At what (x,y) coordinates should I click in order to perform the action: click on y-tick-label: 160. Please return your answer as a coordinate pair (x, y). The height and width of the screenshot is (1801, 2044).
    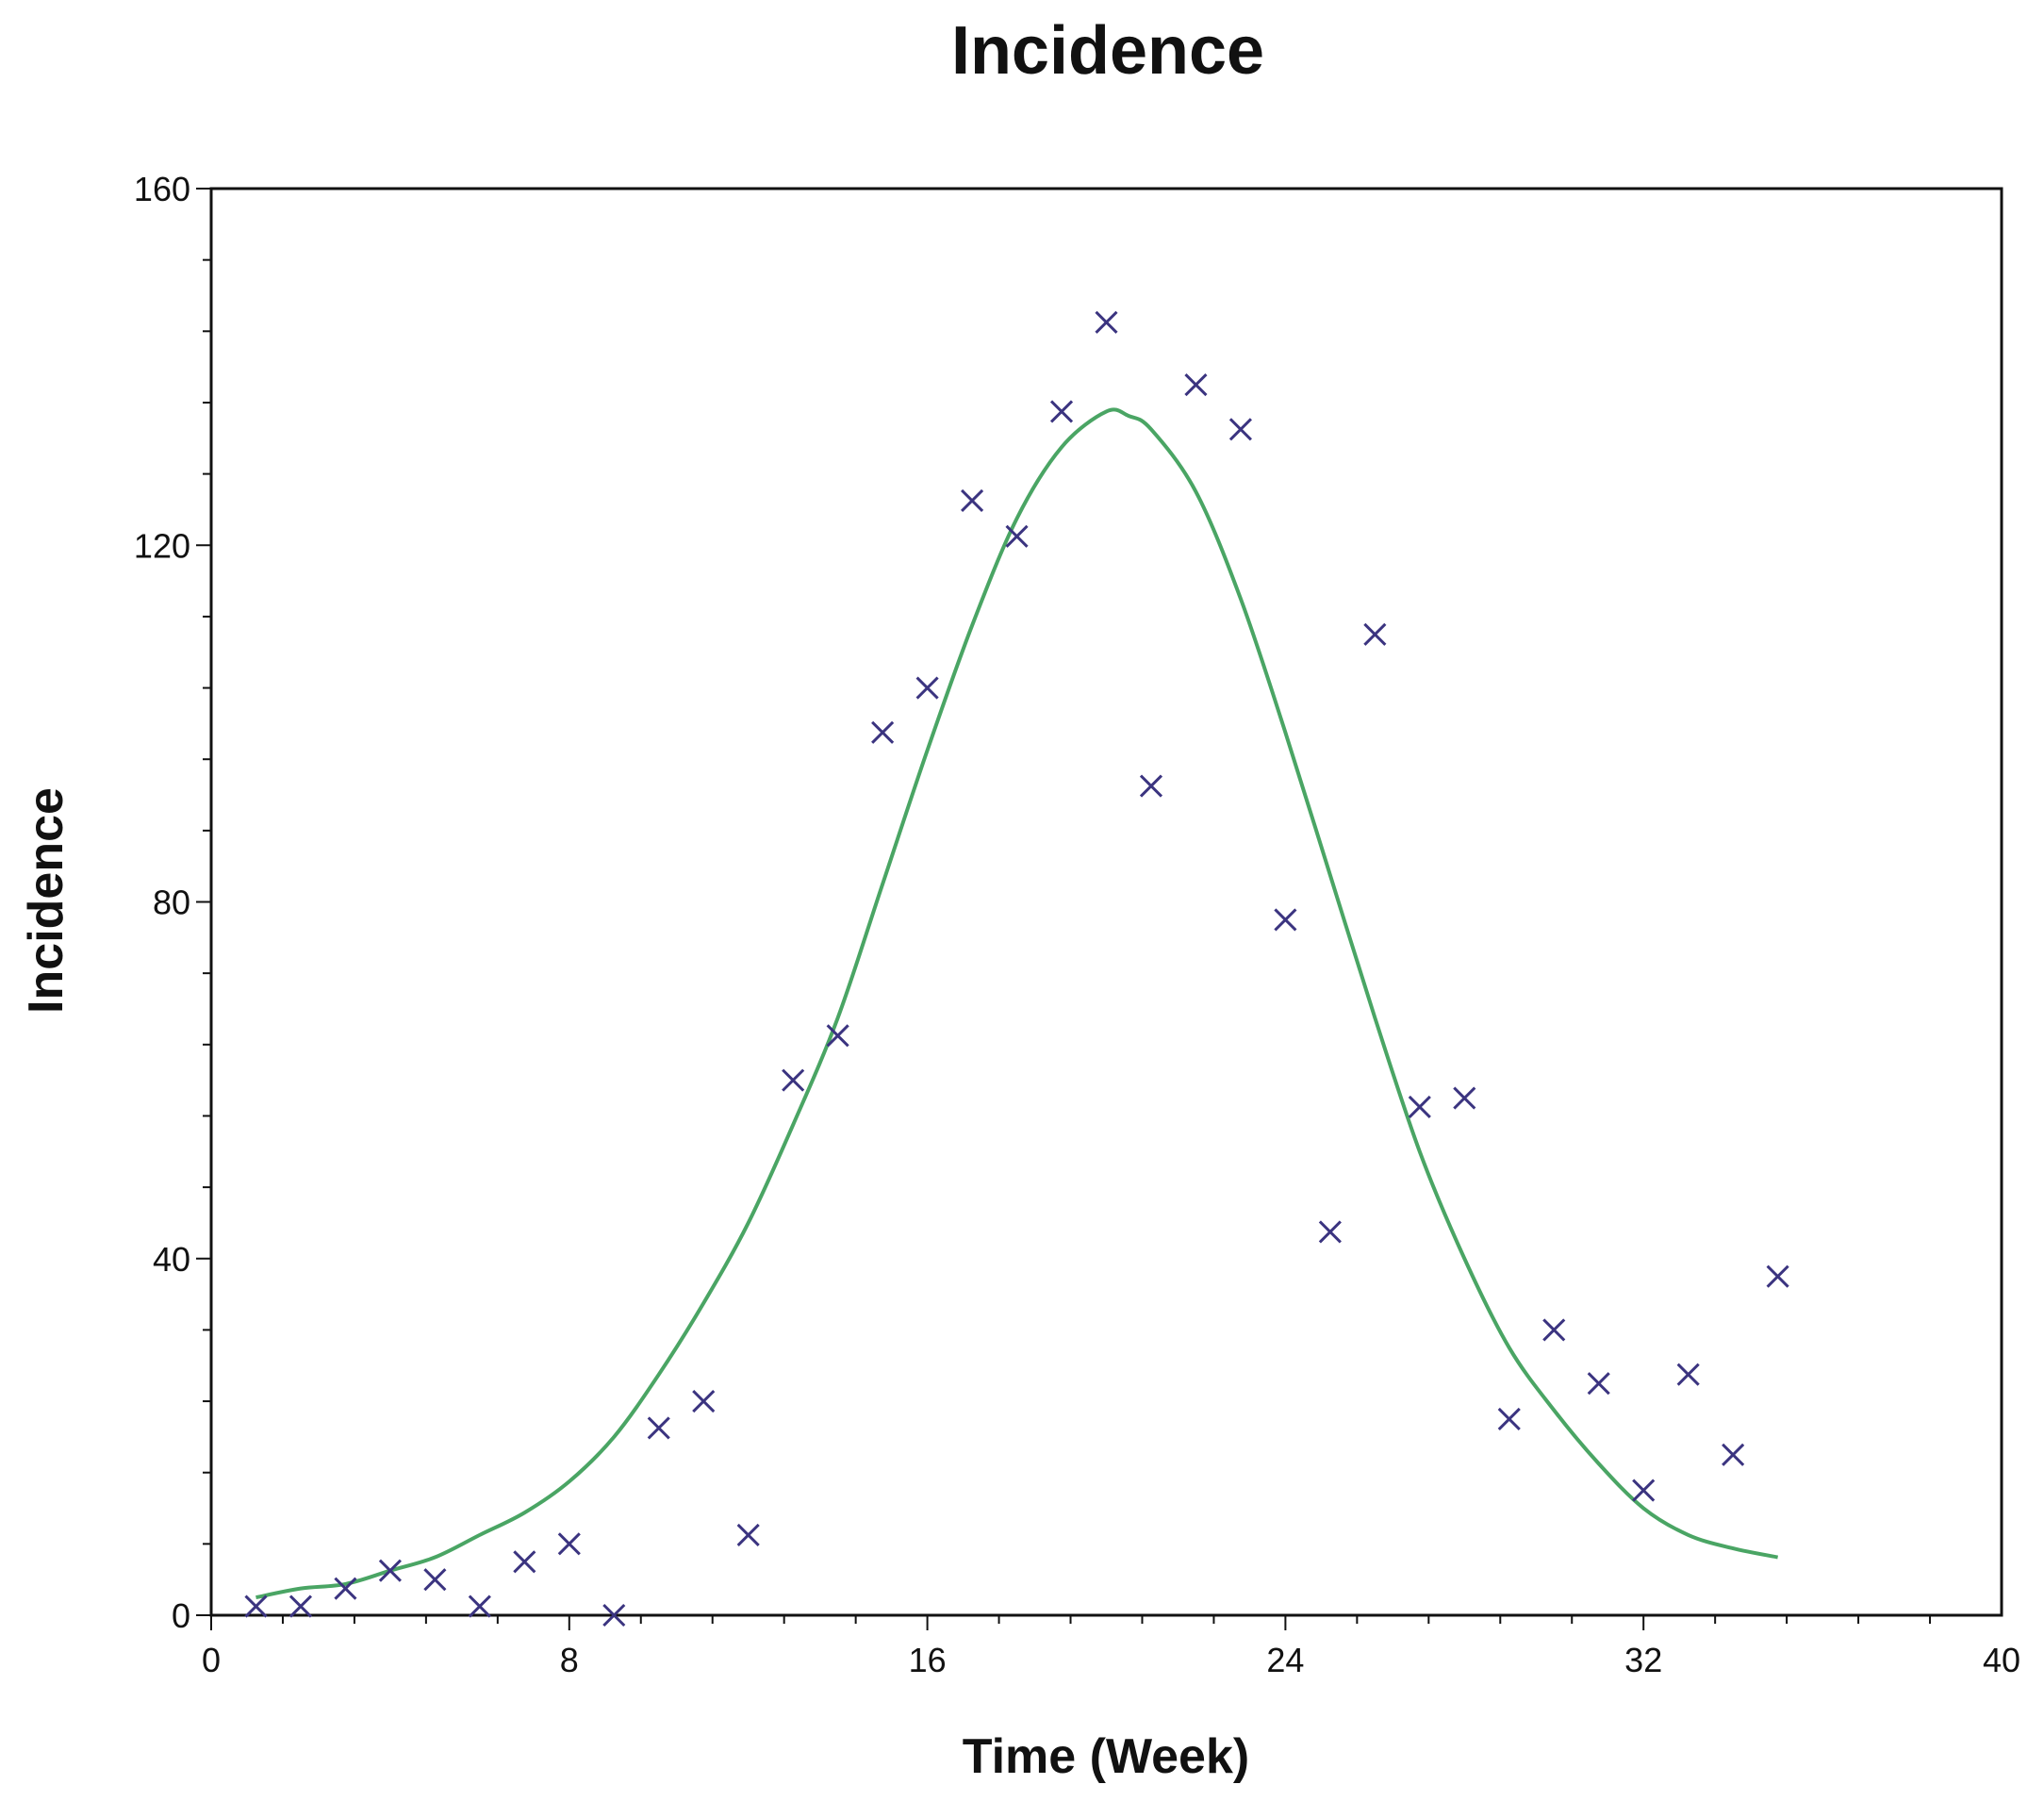
    Looking at the image, I should click on (162, 189).